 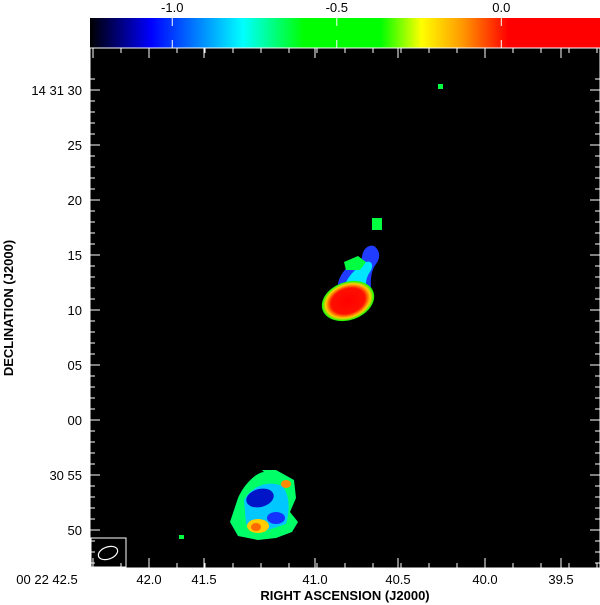 I want to click on y-tick-label: 30 55, so click(x=65, y=475).